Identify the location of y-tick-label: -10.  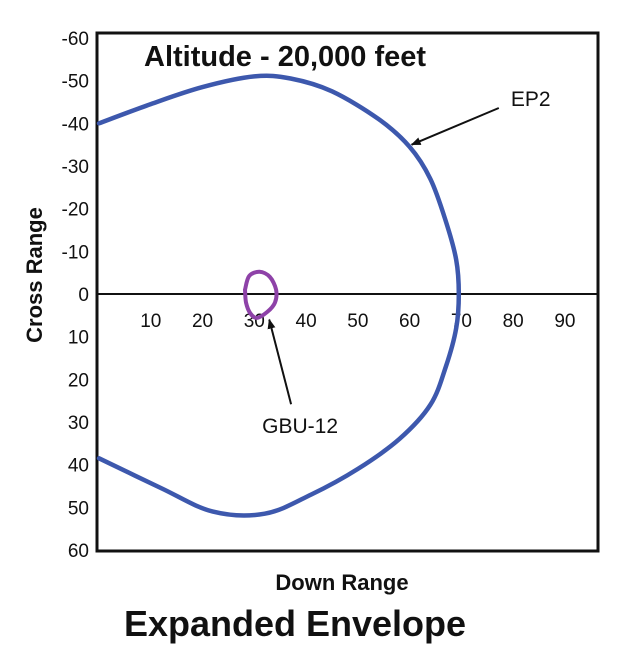
(75, 252).